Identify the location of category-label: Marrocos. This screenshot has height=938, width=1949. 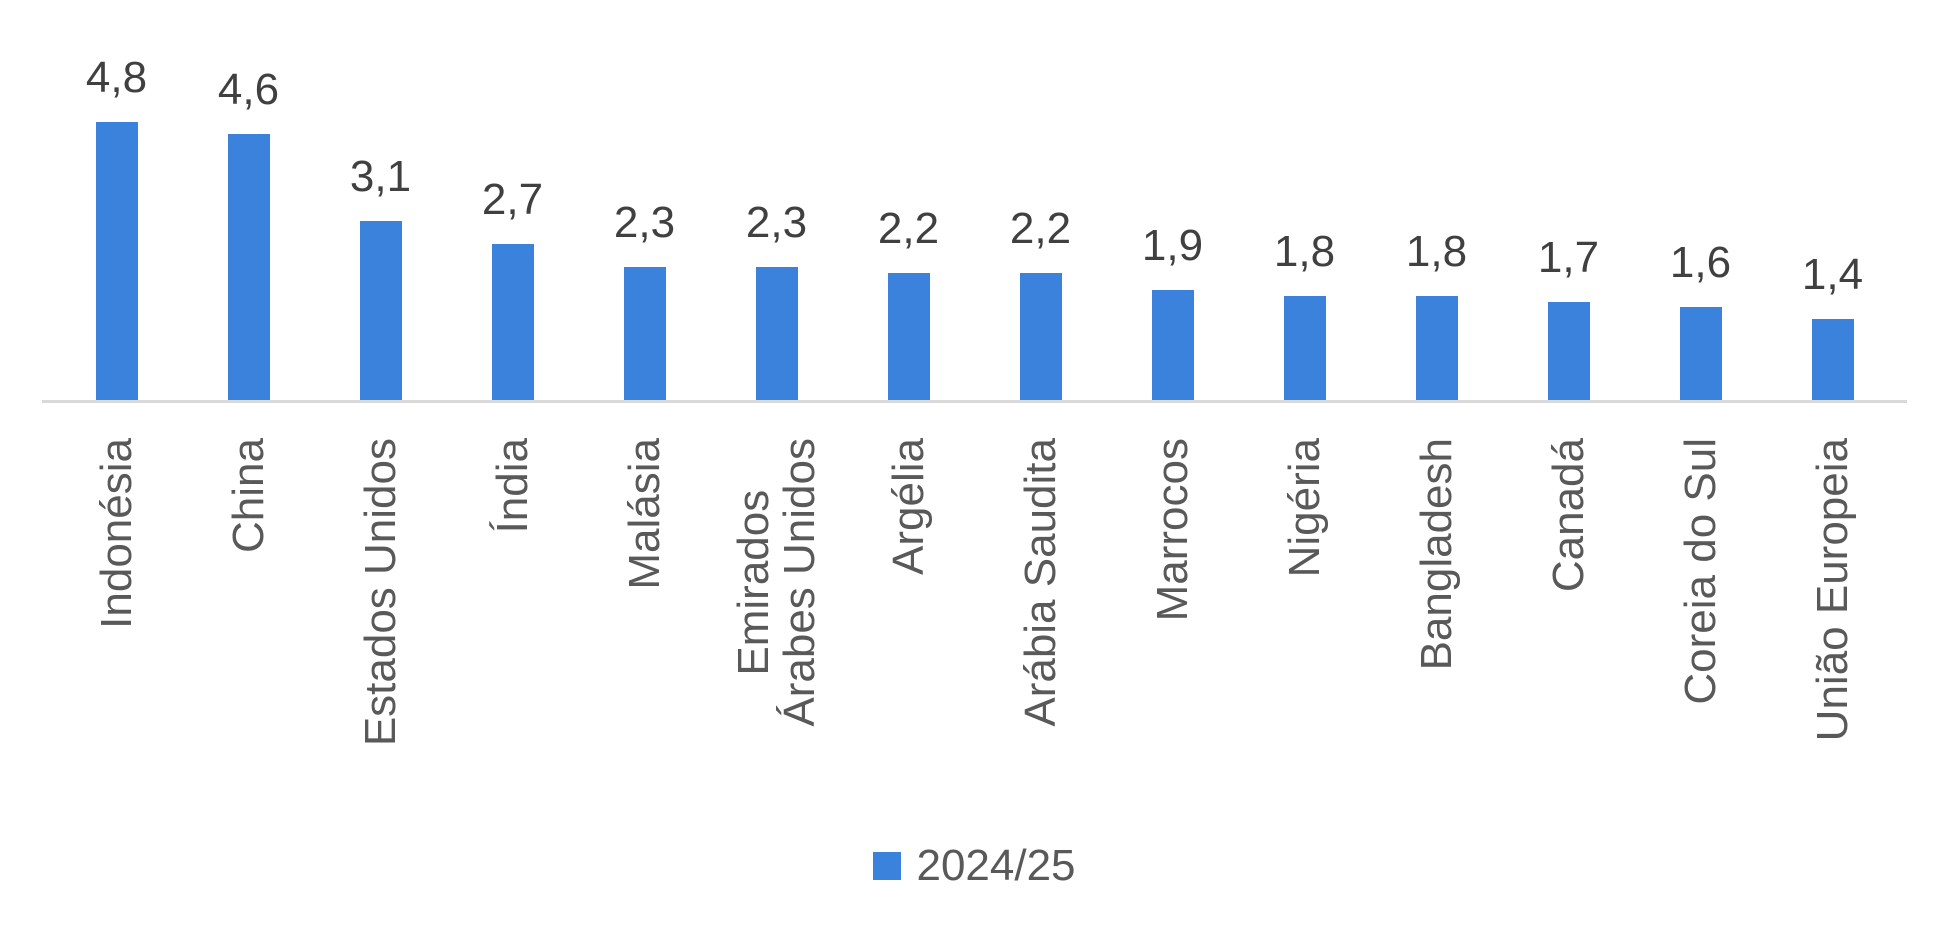
(1172, 530).